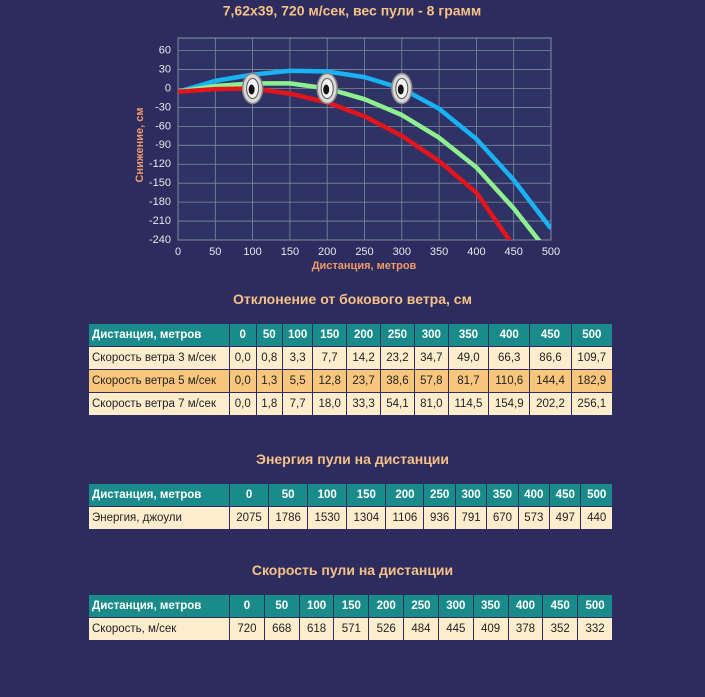 The width and height of the screenshot is (705, 697). Describe the element at coordinates (402, 252) in the screenshot. I see `x-tick-label: 300` at that location.